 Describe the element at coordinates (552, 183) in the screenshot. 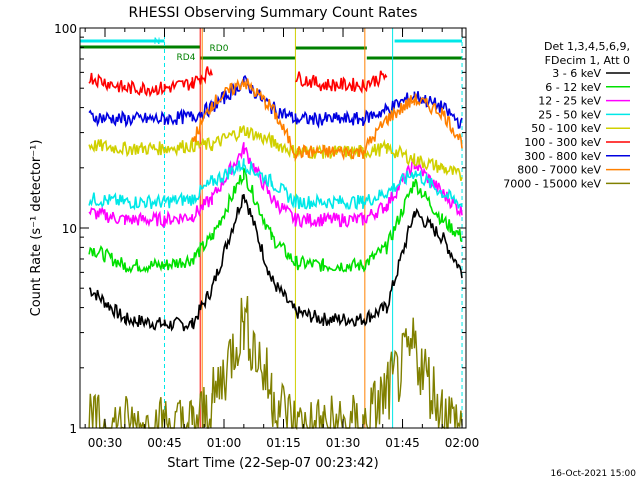

I see `legend-label: 7000 - 15000 keV` at that location.